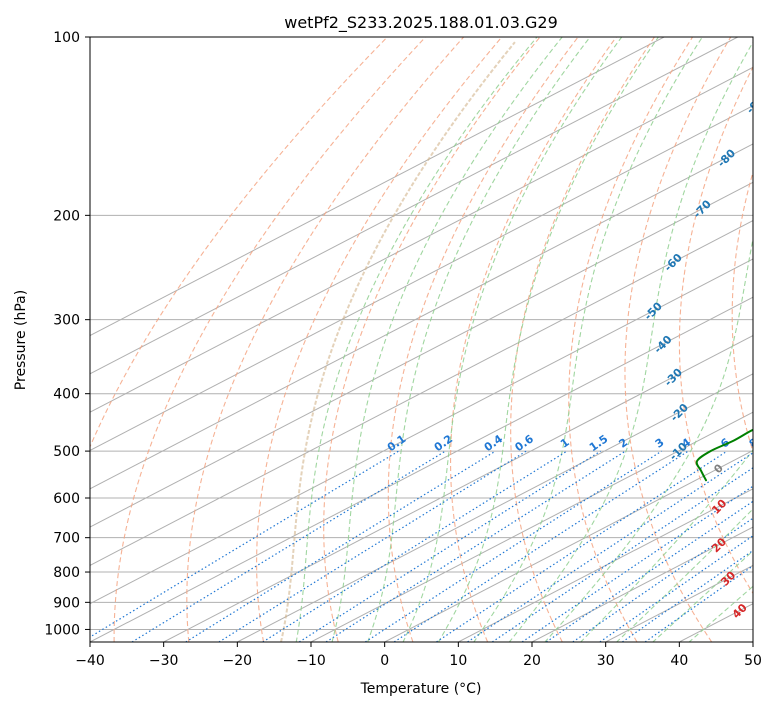 Image resolution: width=775 pixels, height=708 pixels. Describe the element at coordinates (421, 23) in the screenshot. I see `chart-title: wetPf2_S233.2025.188.01.03.G29` at that location.